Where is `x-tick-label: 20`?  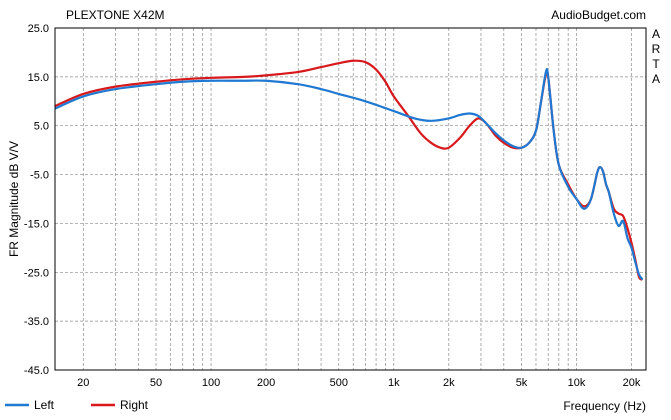 x-tick-label: 20 is located at coordinates (83, 383).